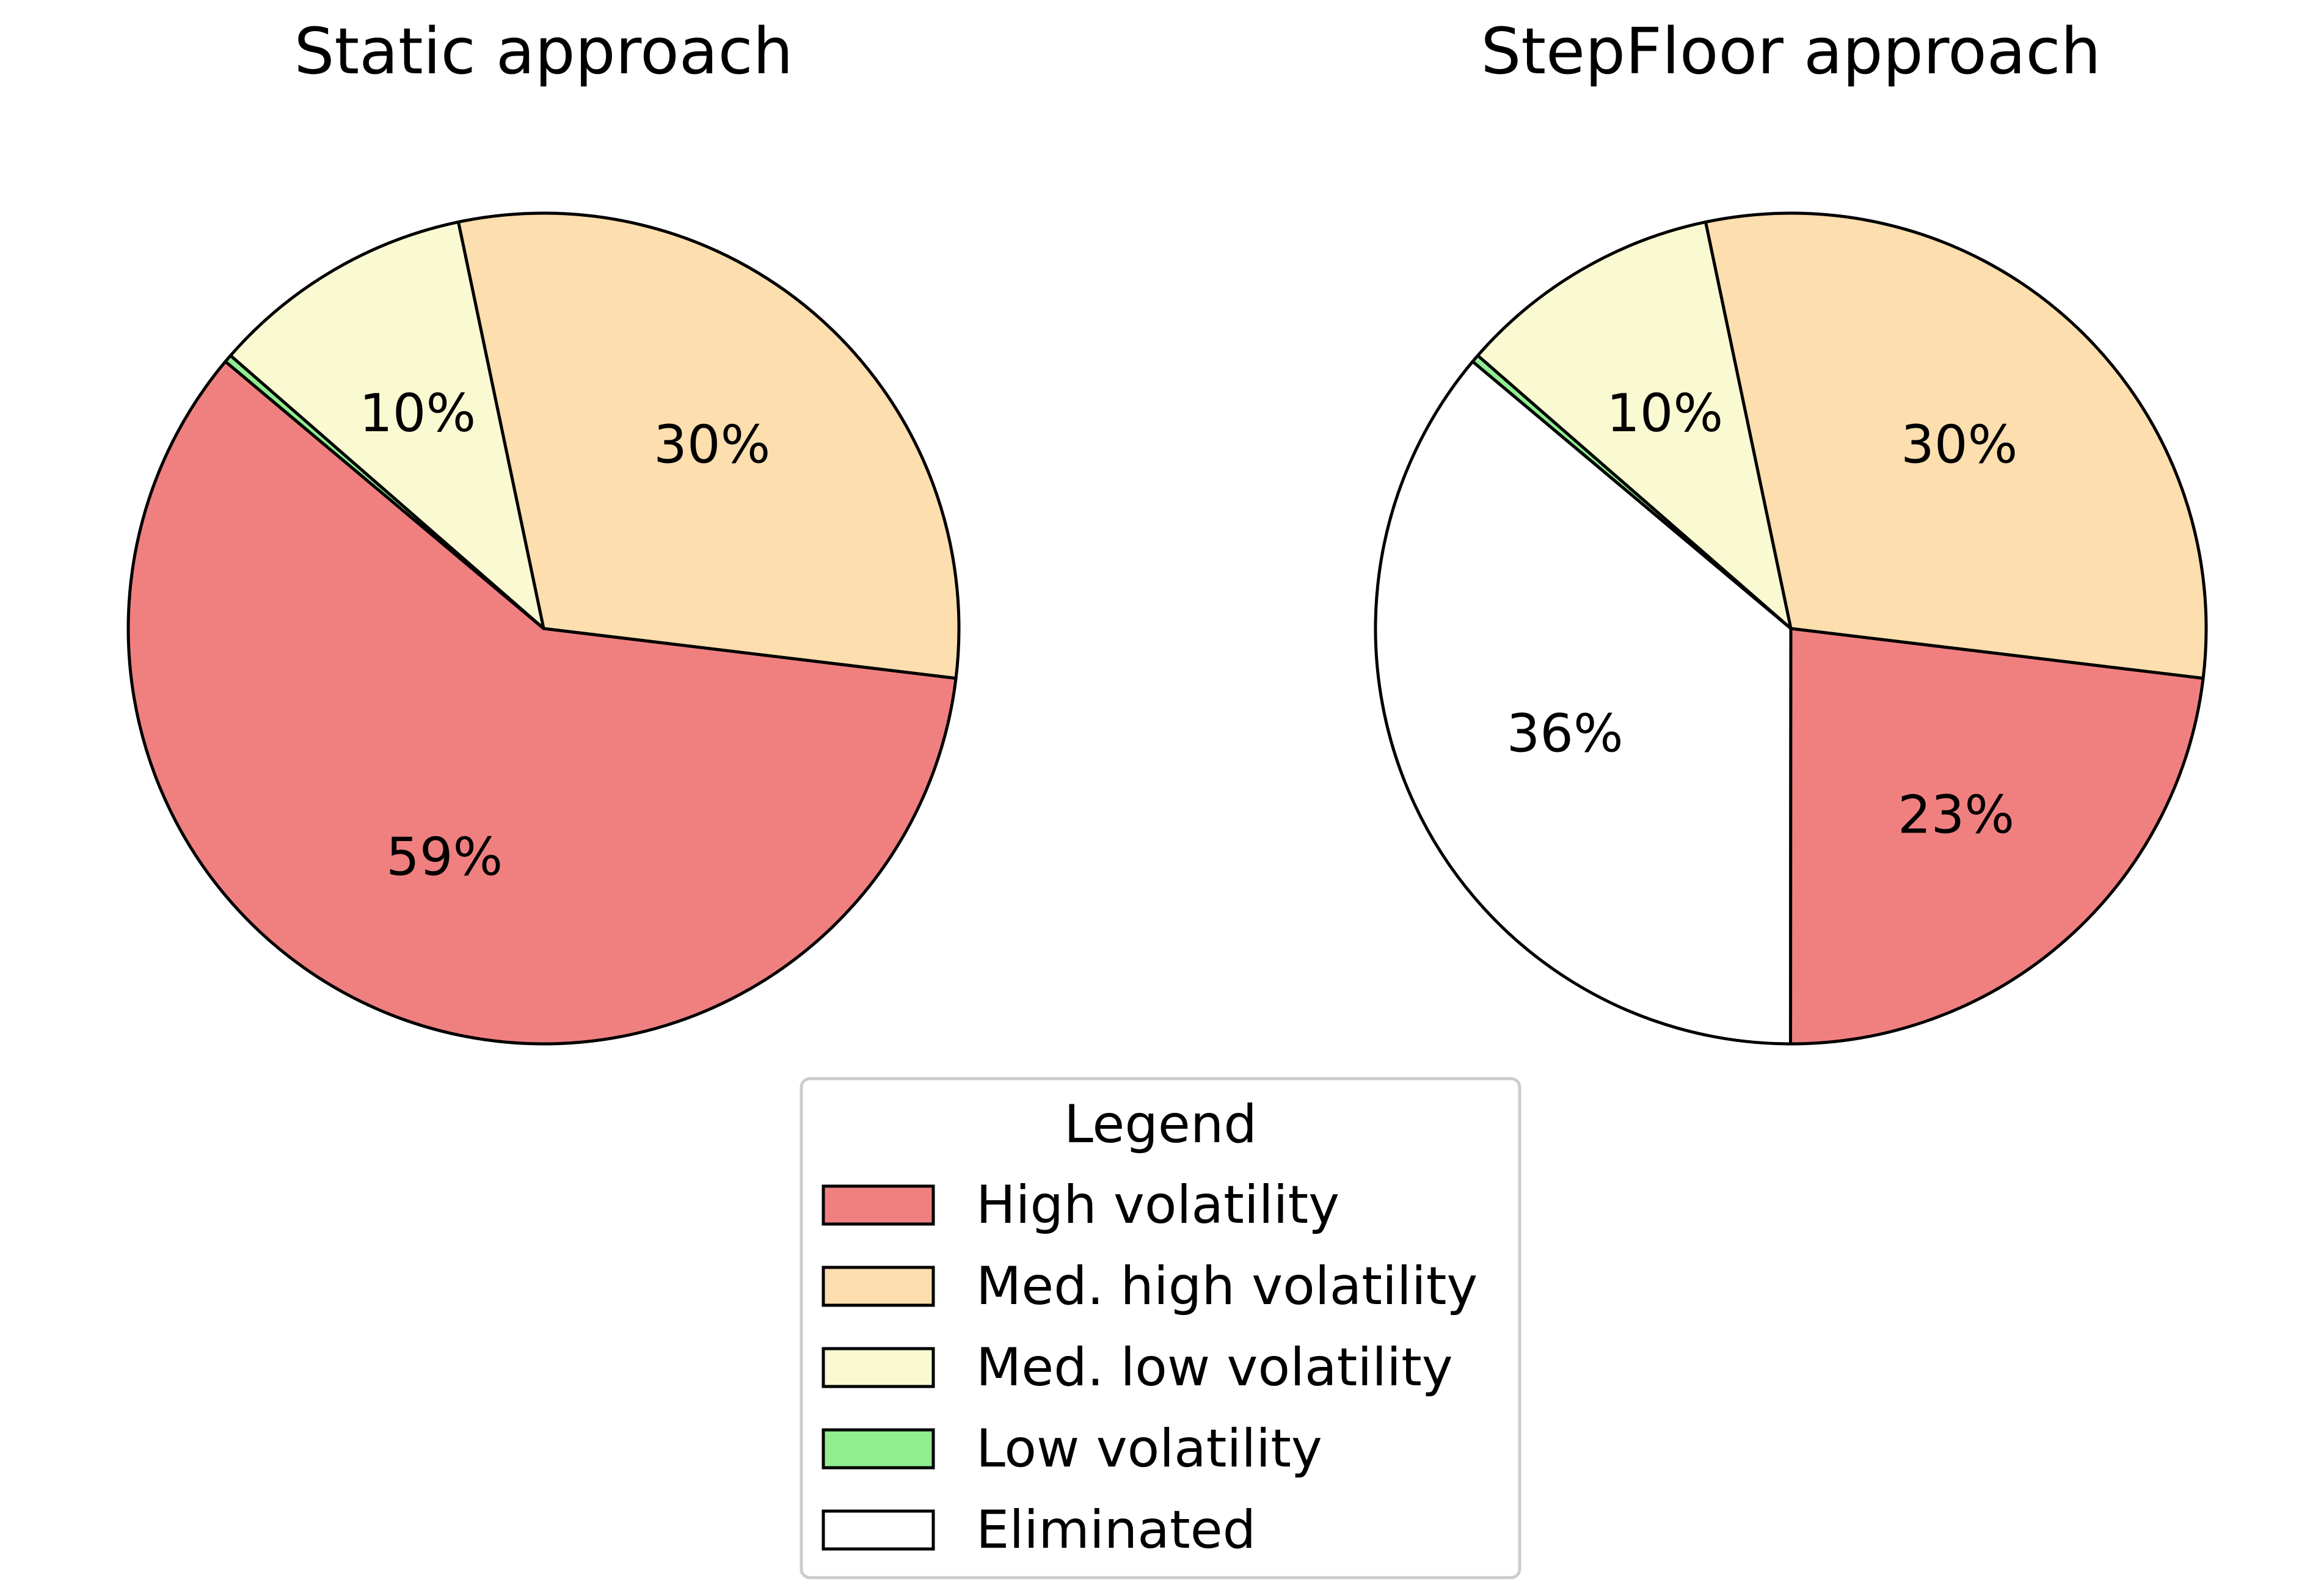 This screenshot has height=1596, width=2321. Describe the element at coordinates (1116, 1530) in the screenshot. I see `legend-label-eliminated: Eliminated` at that location.